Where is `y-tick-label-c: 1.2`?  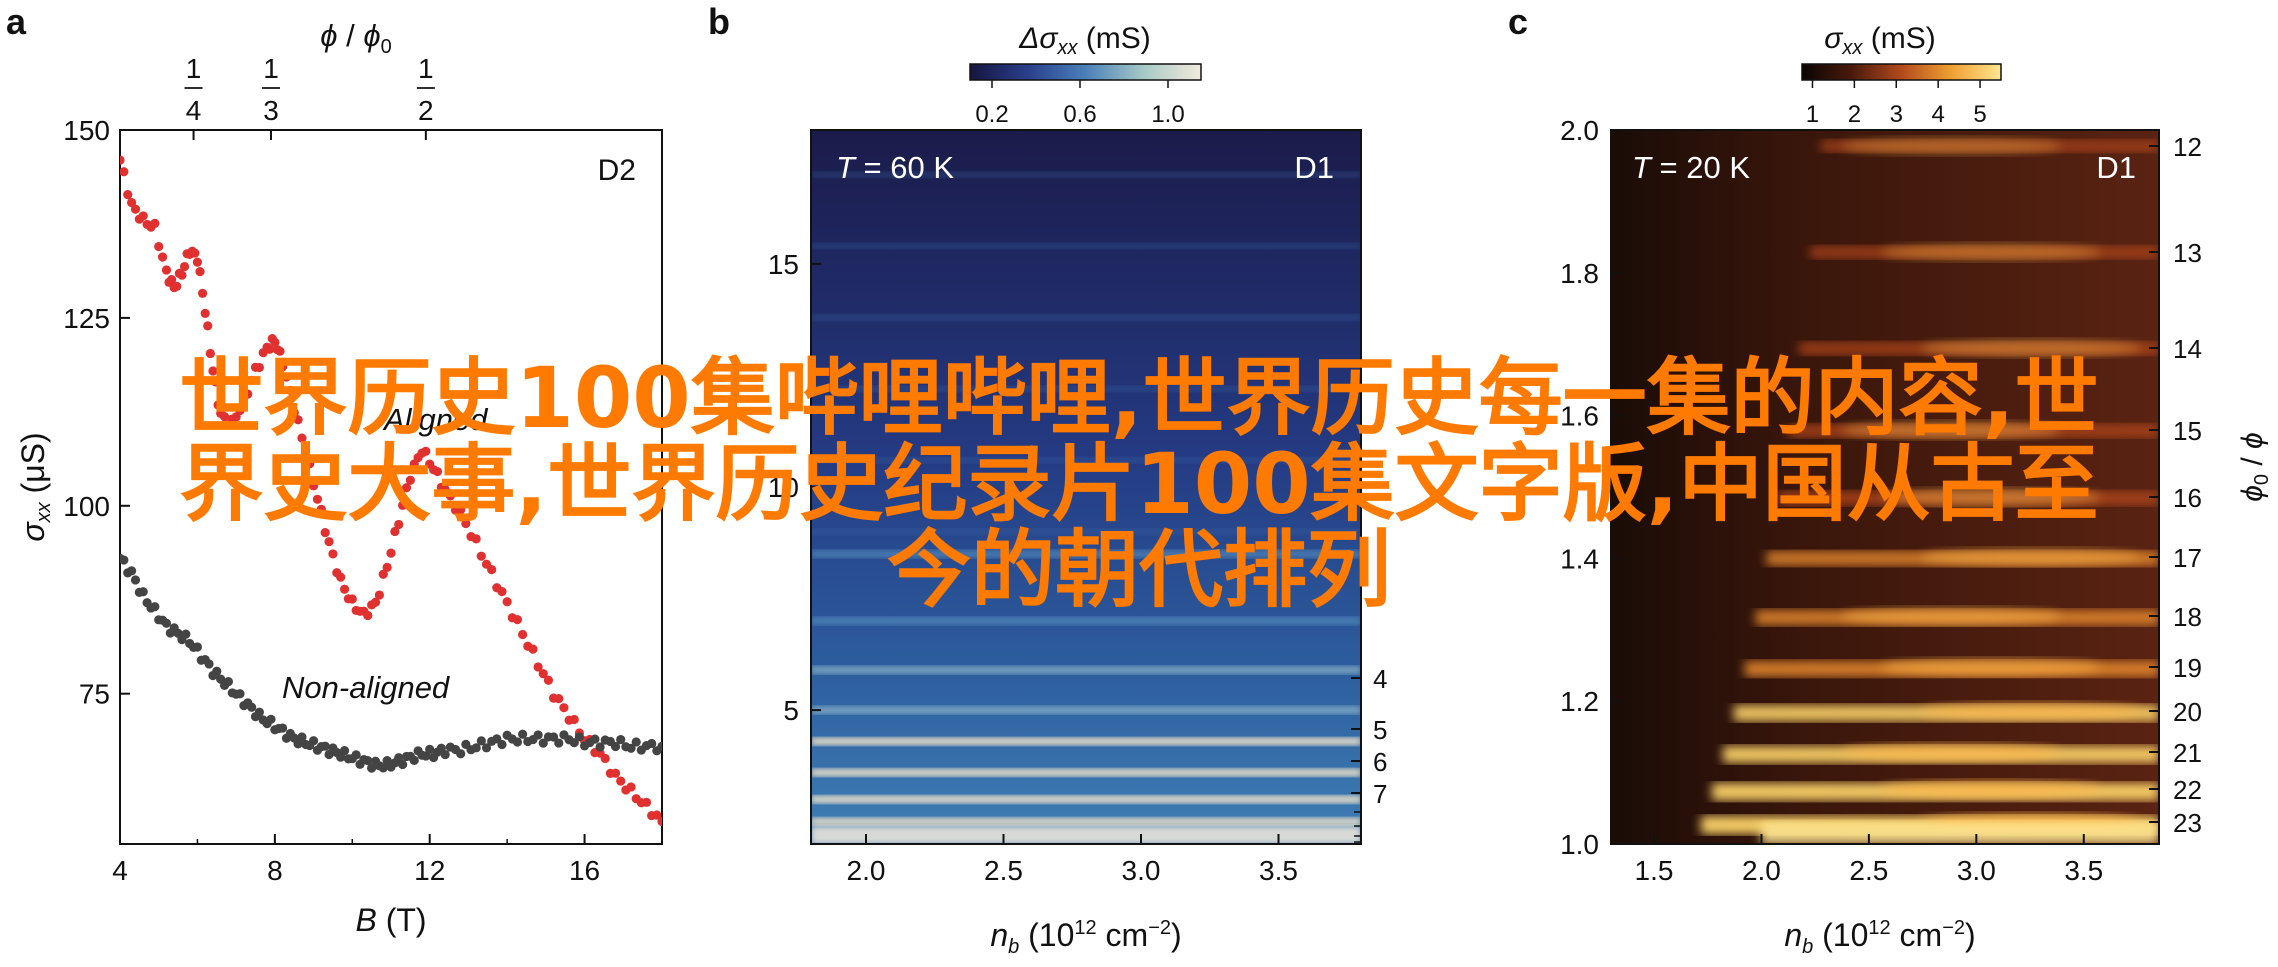
y-tick-label-c: 1.2 is located at coordinates (1579, 701).